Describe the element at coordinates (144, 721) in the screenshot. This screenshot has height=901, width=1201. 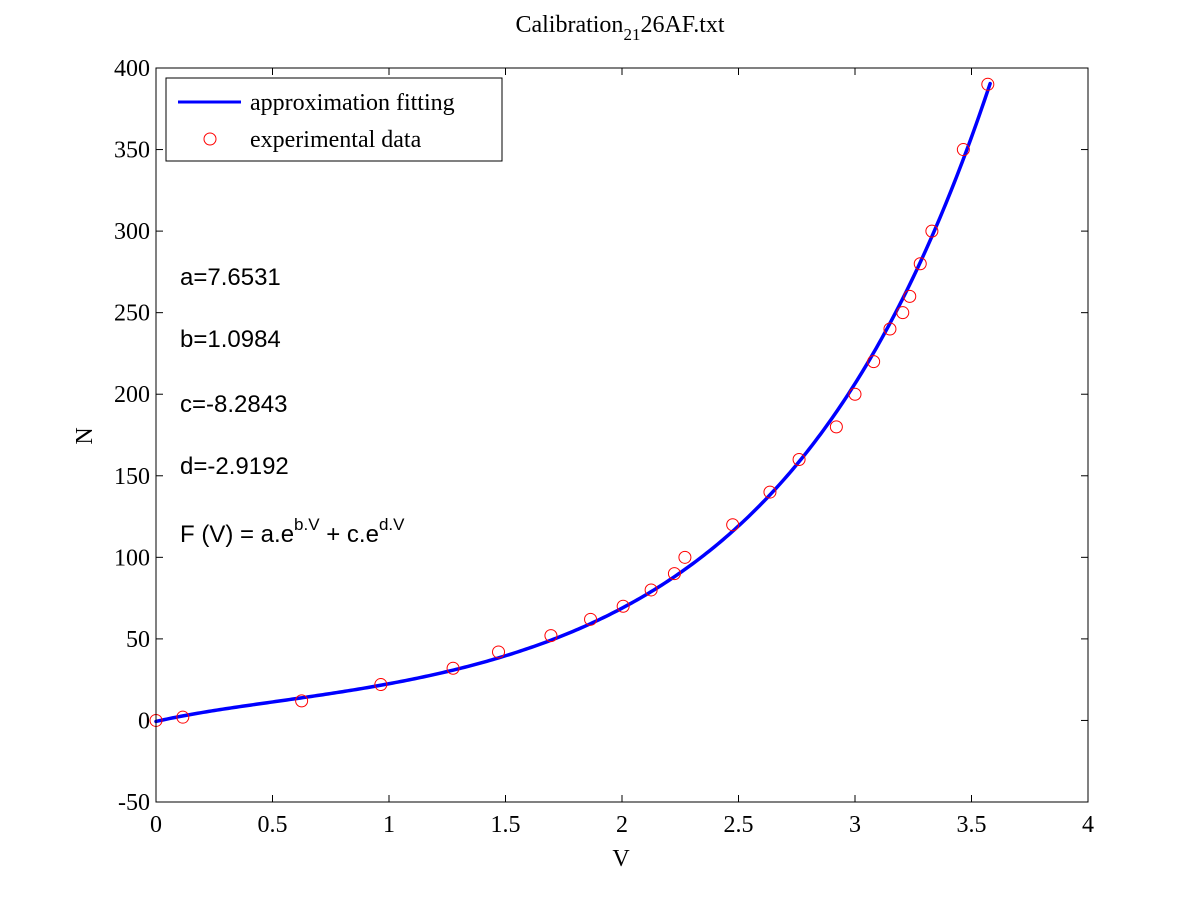
I see `y-tick-label: 0` at that location.